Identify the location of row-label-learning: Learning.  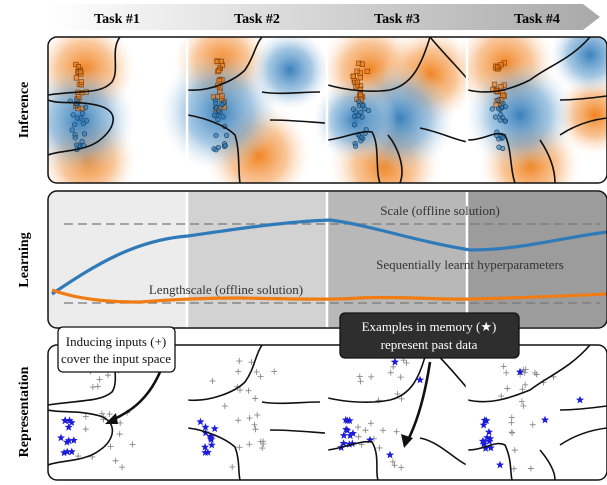
(24, 259).